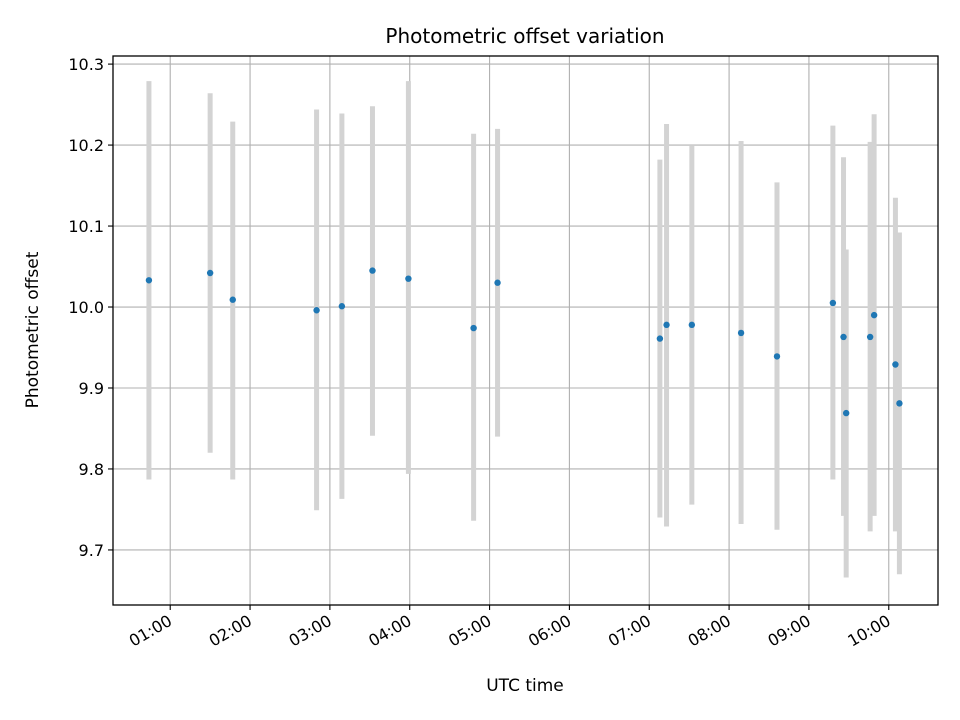 The image size is (960, 720). Describe the element at coordinates (91, 469) in the screenshot. I see `y-tick-label: 9.8` at that location.